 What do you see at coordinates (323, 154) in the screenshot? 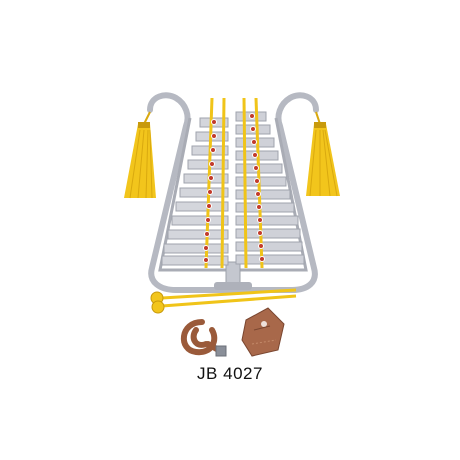
I see `tassel-right` at bounding box center [323, 154].